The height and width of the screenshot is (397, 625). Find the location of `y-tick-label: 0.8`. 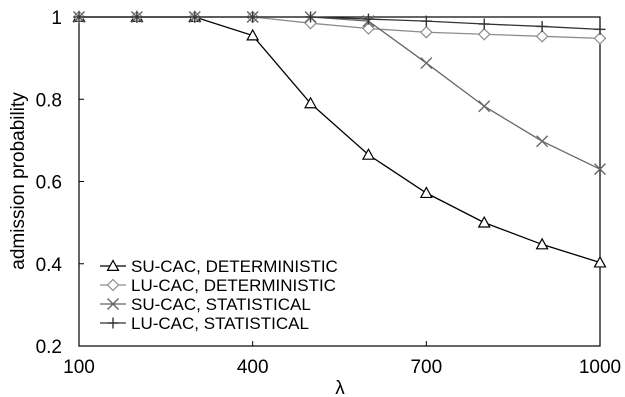

y-tick-label: 0.8 is located at coordinates (49, 100).